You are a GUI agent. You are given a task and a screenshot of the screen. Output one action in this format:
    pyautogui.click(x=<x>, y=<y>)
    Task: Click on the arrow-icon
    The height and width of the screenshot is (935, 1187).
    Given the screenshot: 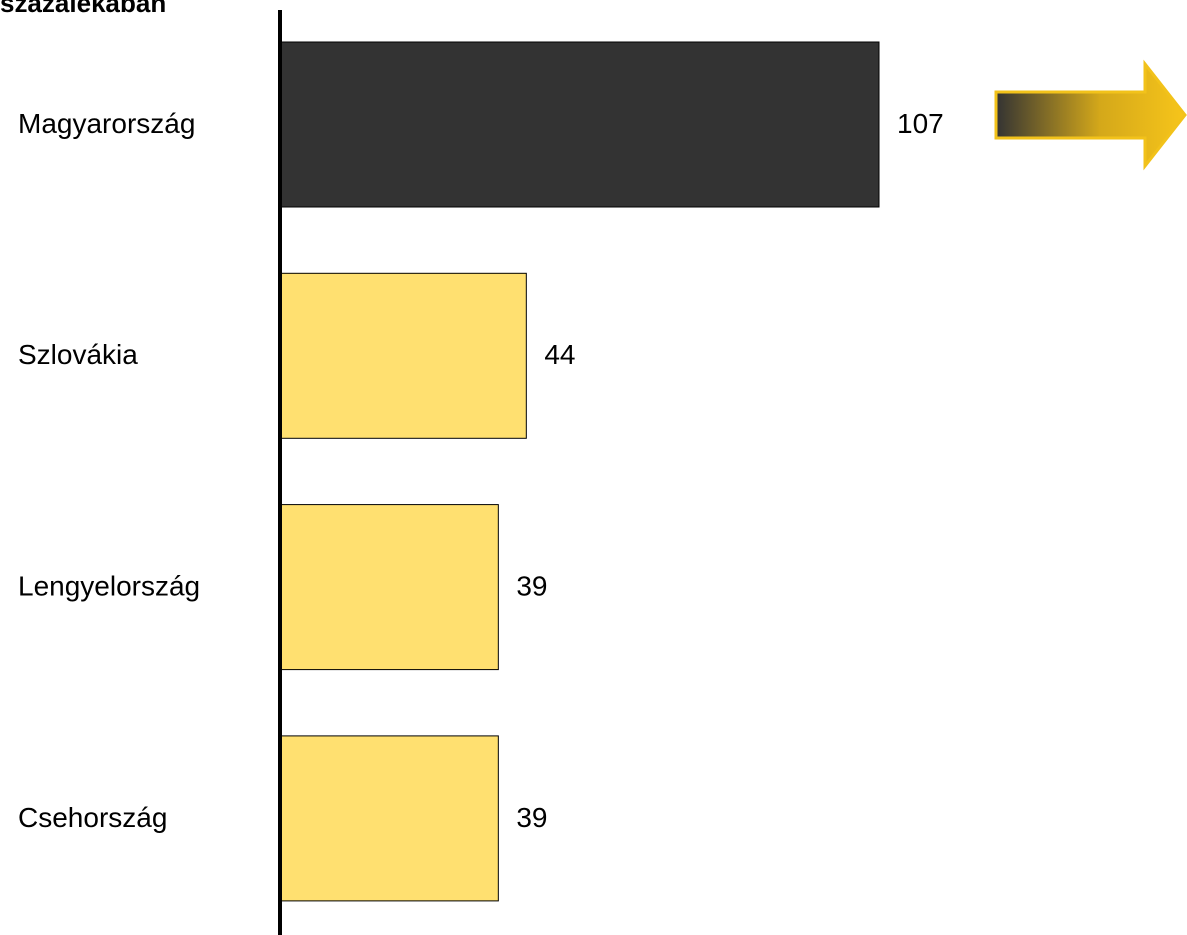 What is the action you would take?
    pyautogui.click(x=1090, y=115)
    